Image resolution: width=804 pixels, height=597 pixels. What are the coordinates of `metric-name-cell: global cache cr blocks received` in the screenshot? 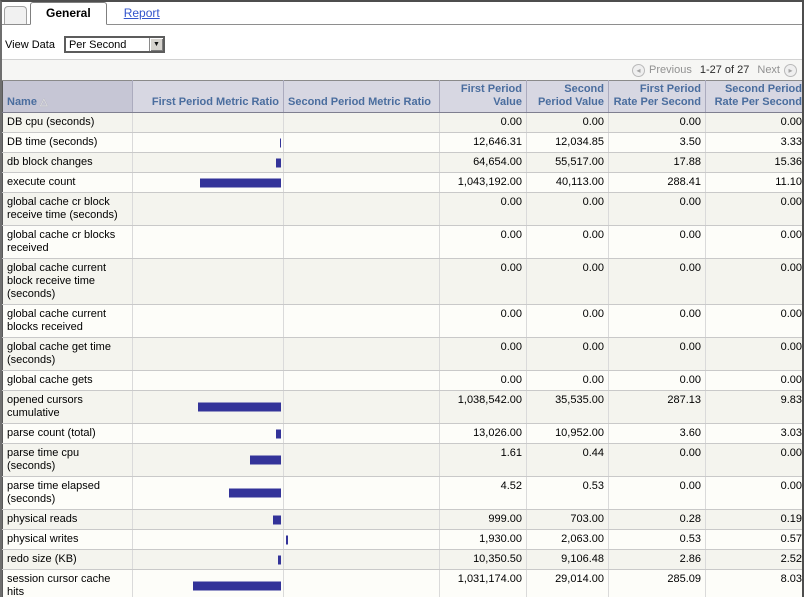 It's located at (67, 242).